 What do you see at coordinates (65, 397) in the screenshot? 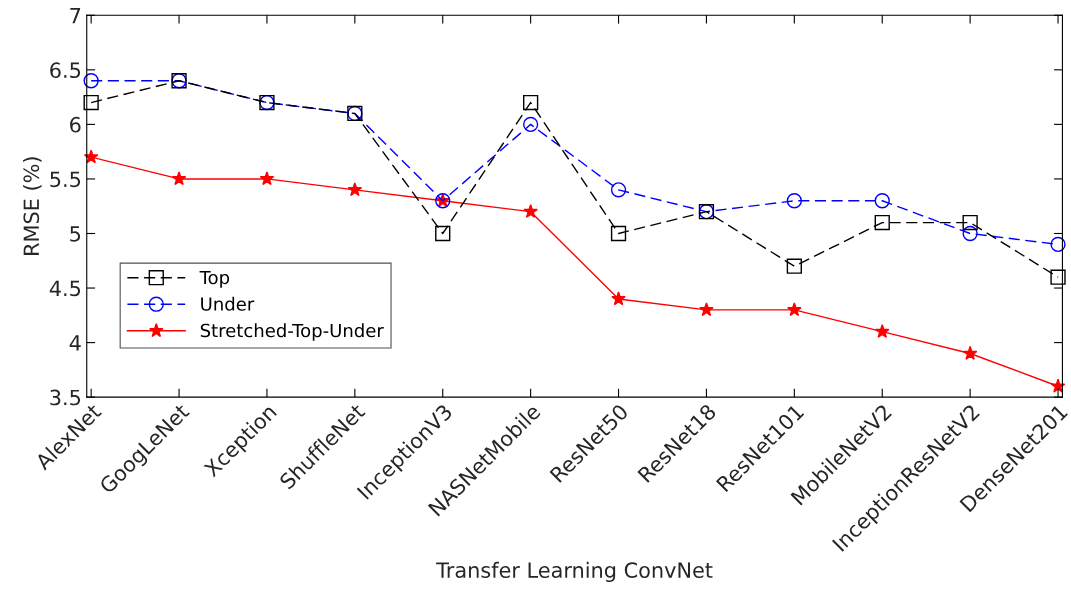
I see `y-tick-label: 3.5` at bounding box center [65, 397].